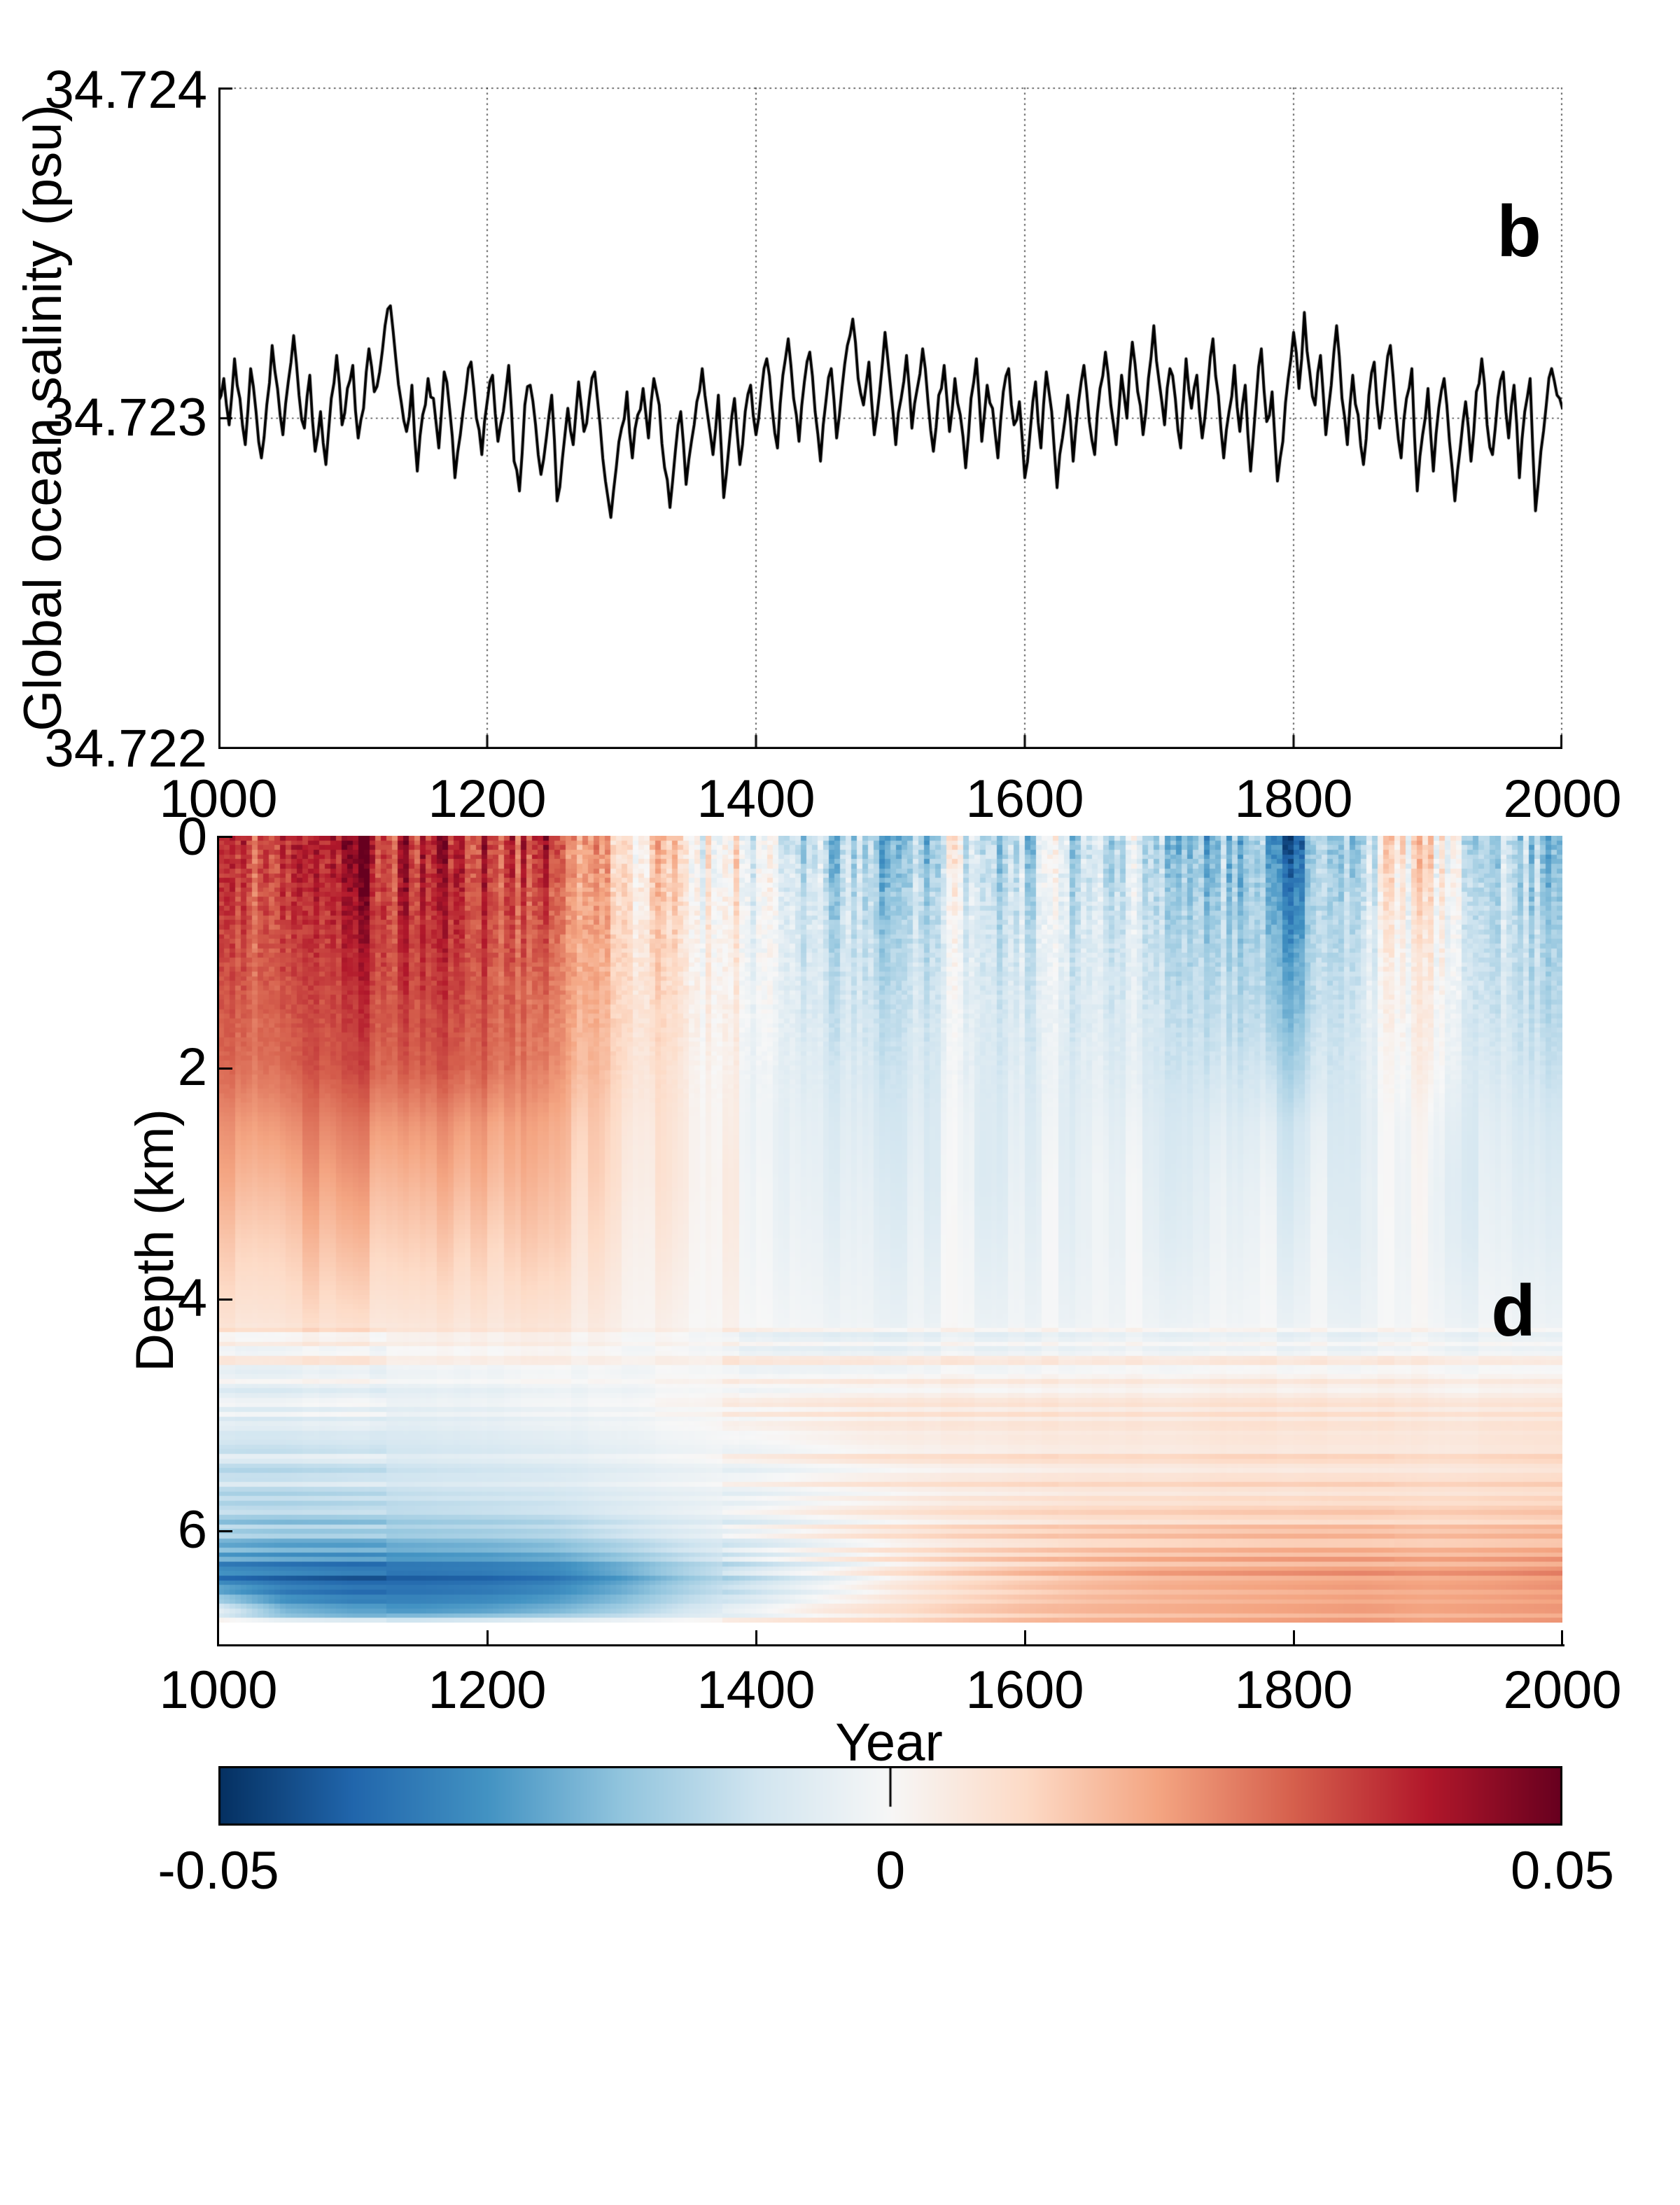  Describe the element at coordinates (125, 417) in the screenshot. I see `ytick-34723: 34.723` at that location.